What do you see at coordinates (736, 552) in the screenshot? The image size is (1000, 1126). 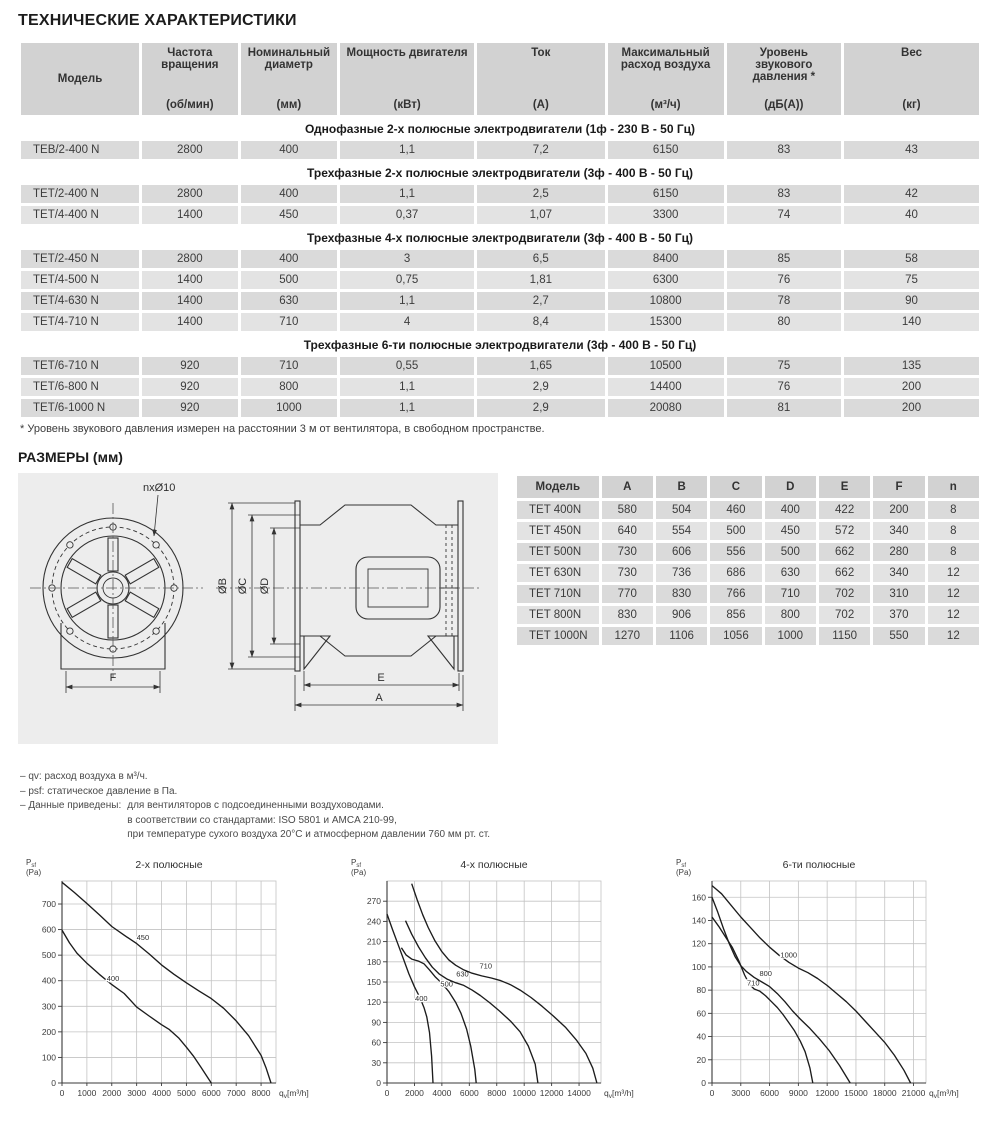 I see `dim-cell: 556` at bounding box center [736, 552].